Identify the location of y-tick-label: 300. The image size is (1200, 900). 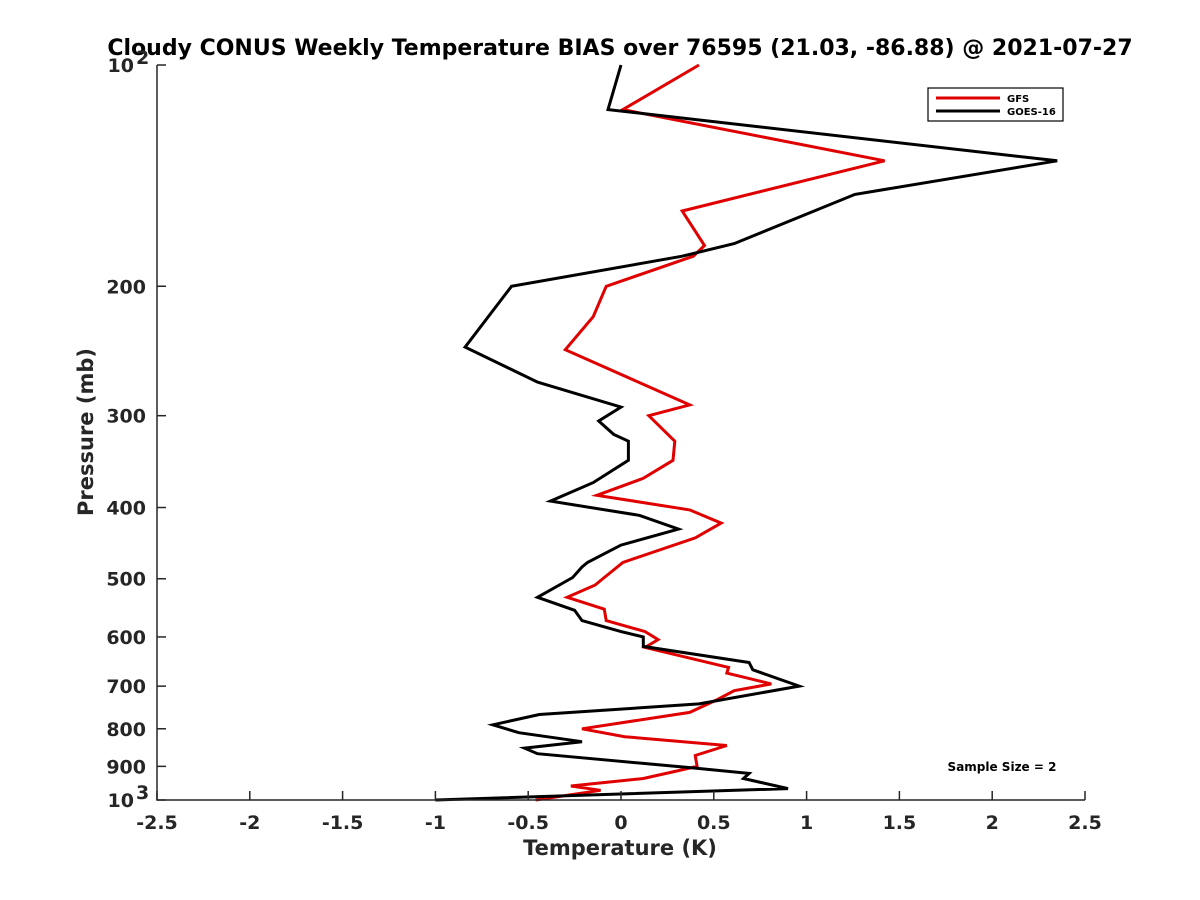
(126, 417).